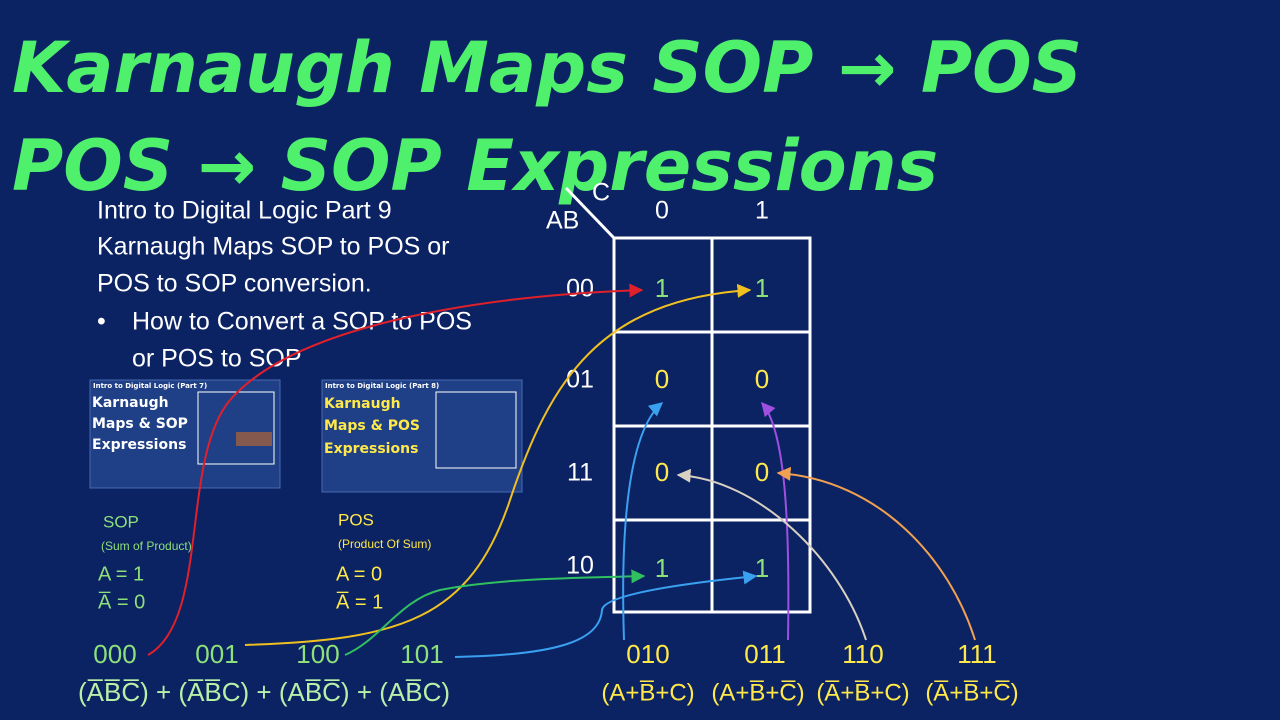 The image size is (1280, 720). I want to click on bullet-line: How to Convert a SOP to POS, so click(302, 322).